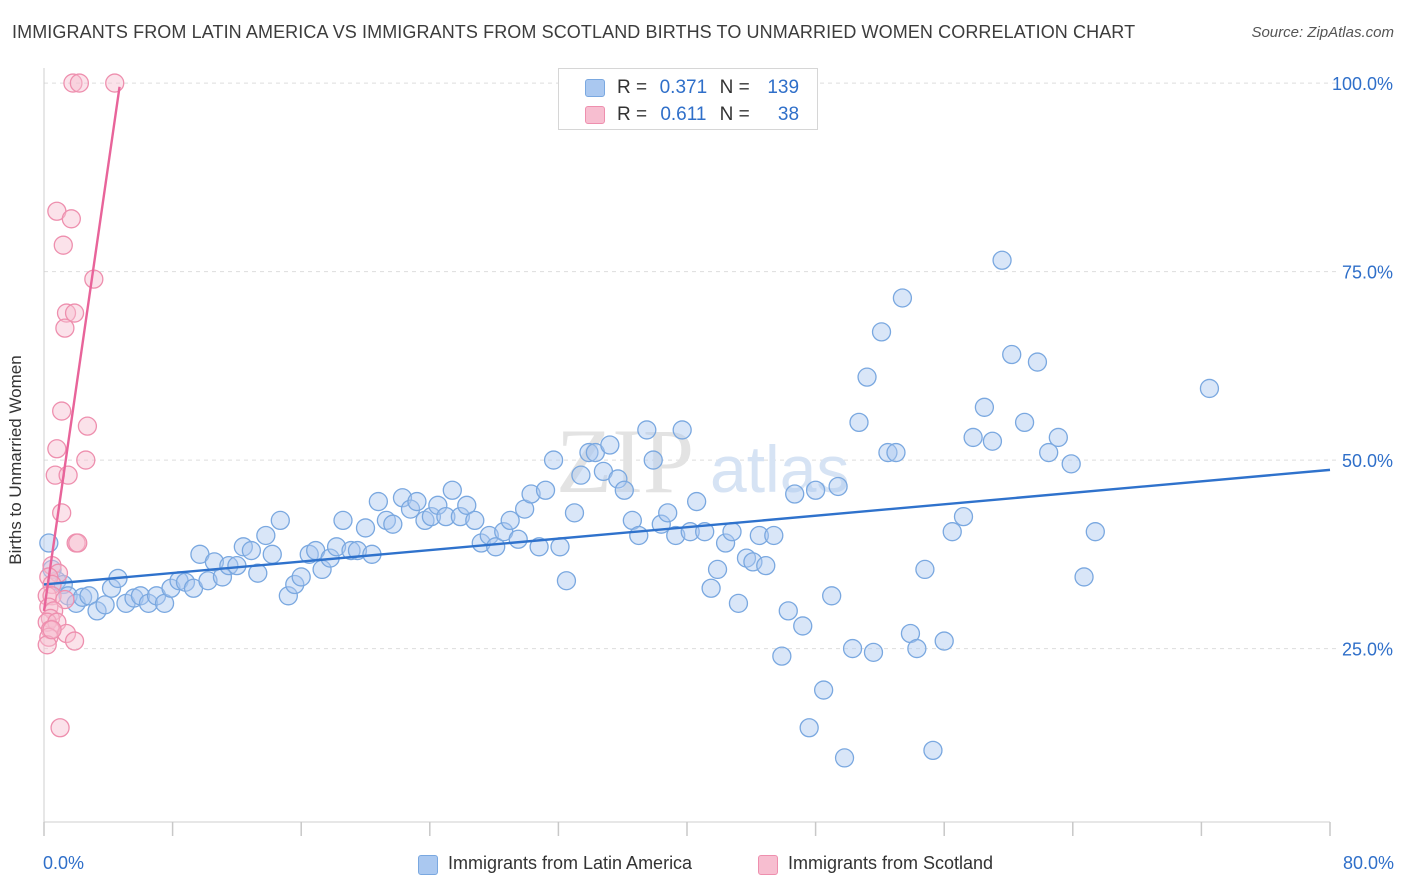 The image size is (1406, 892). What do you see at coordinates (625, 461) in the screenshot?
I see `watermark-zip: ZIP` at bounding box center [625, 461].